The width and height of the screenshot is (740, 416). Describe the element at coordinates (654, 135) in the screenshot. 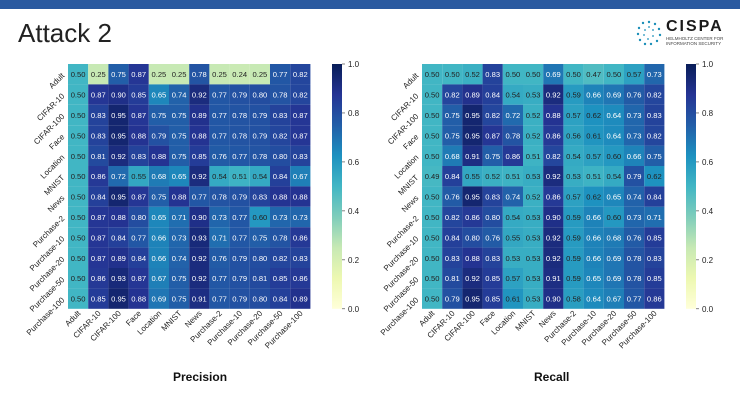

I see `cell-value-label: 0.82` at that location.